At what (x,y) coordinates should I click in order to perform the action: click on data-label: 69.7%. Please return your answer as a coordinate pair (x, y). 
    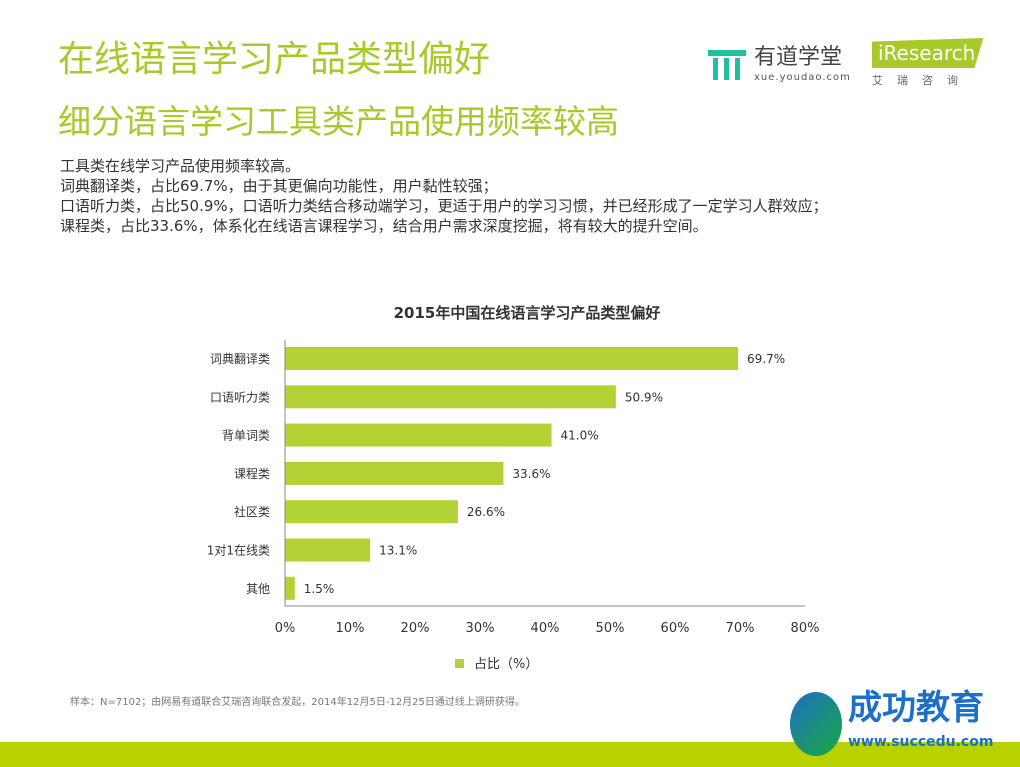
    Looking at the image, I should click on (766, 359).